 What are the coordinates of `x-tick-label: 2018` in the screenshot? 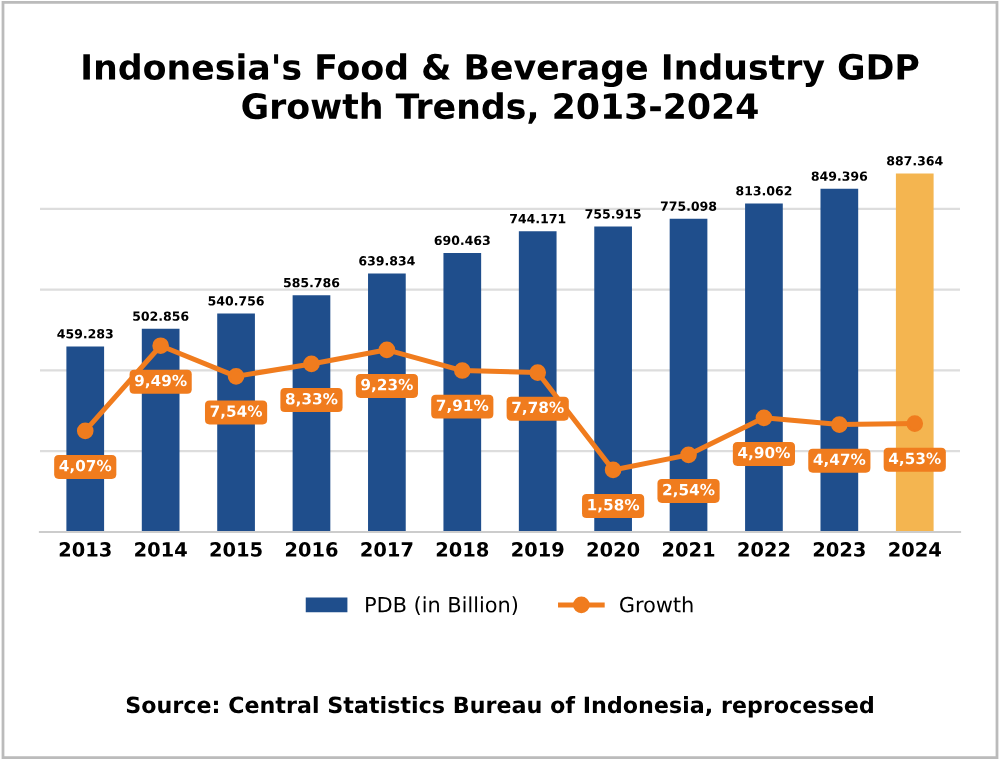 It's located at (462, 549).